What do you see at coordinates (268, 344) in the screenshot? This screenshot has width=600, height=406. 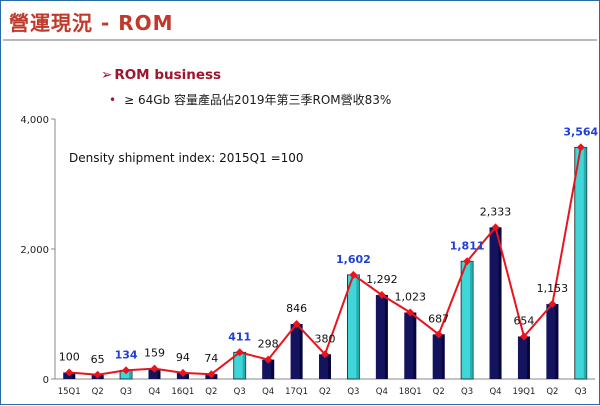 I see `data-label: 298` at bounding box center [268, 344].